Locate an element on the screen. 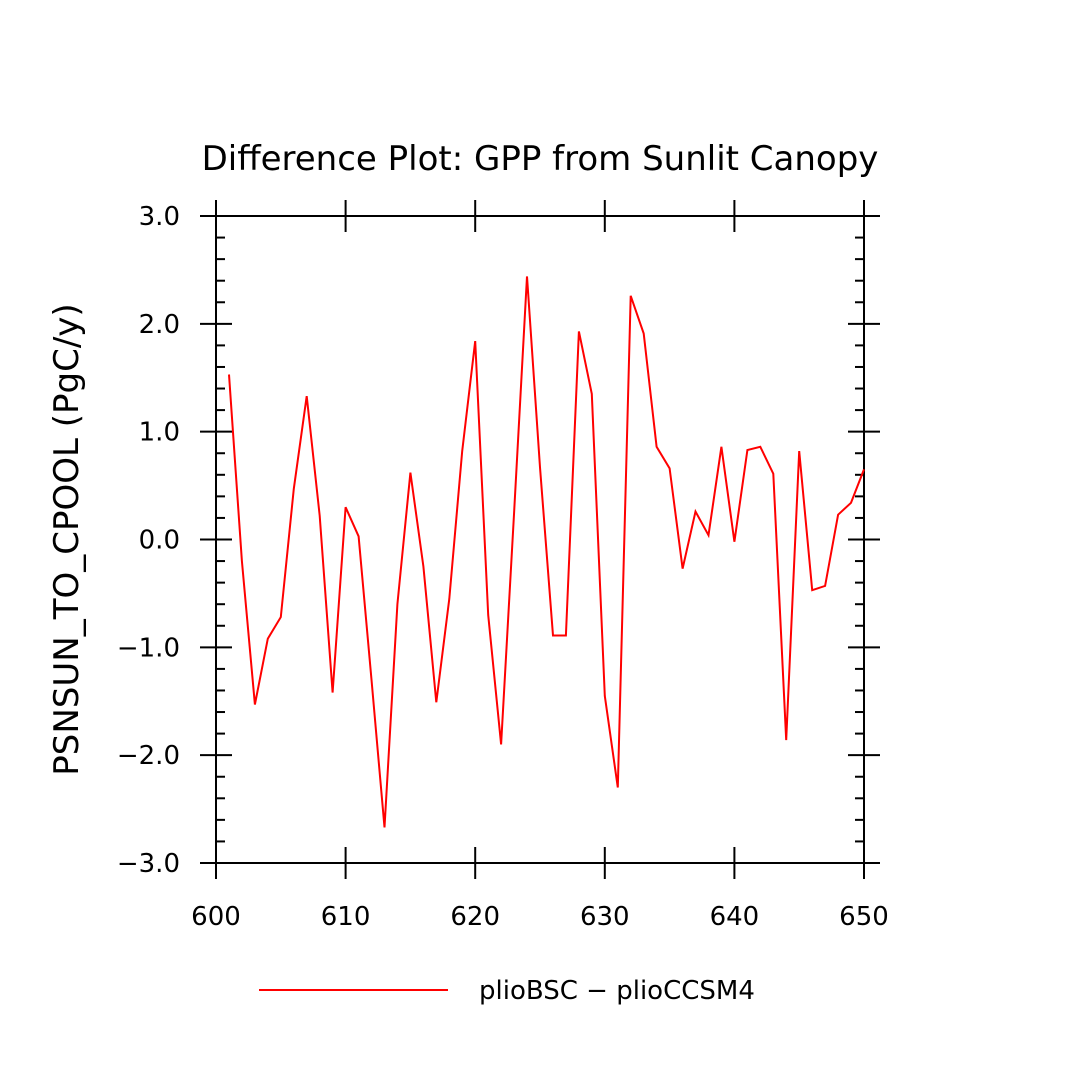 This screenshot has width=1080, height=1080. y-tick-label: 2.0 is located at coordinates (159, 325).